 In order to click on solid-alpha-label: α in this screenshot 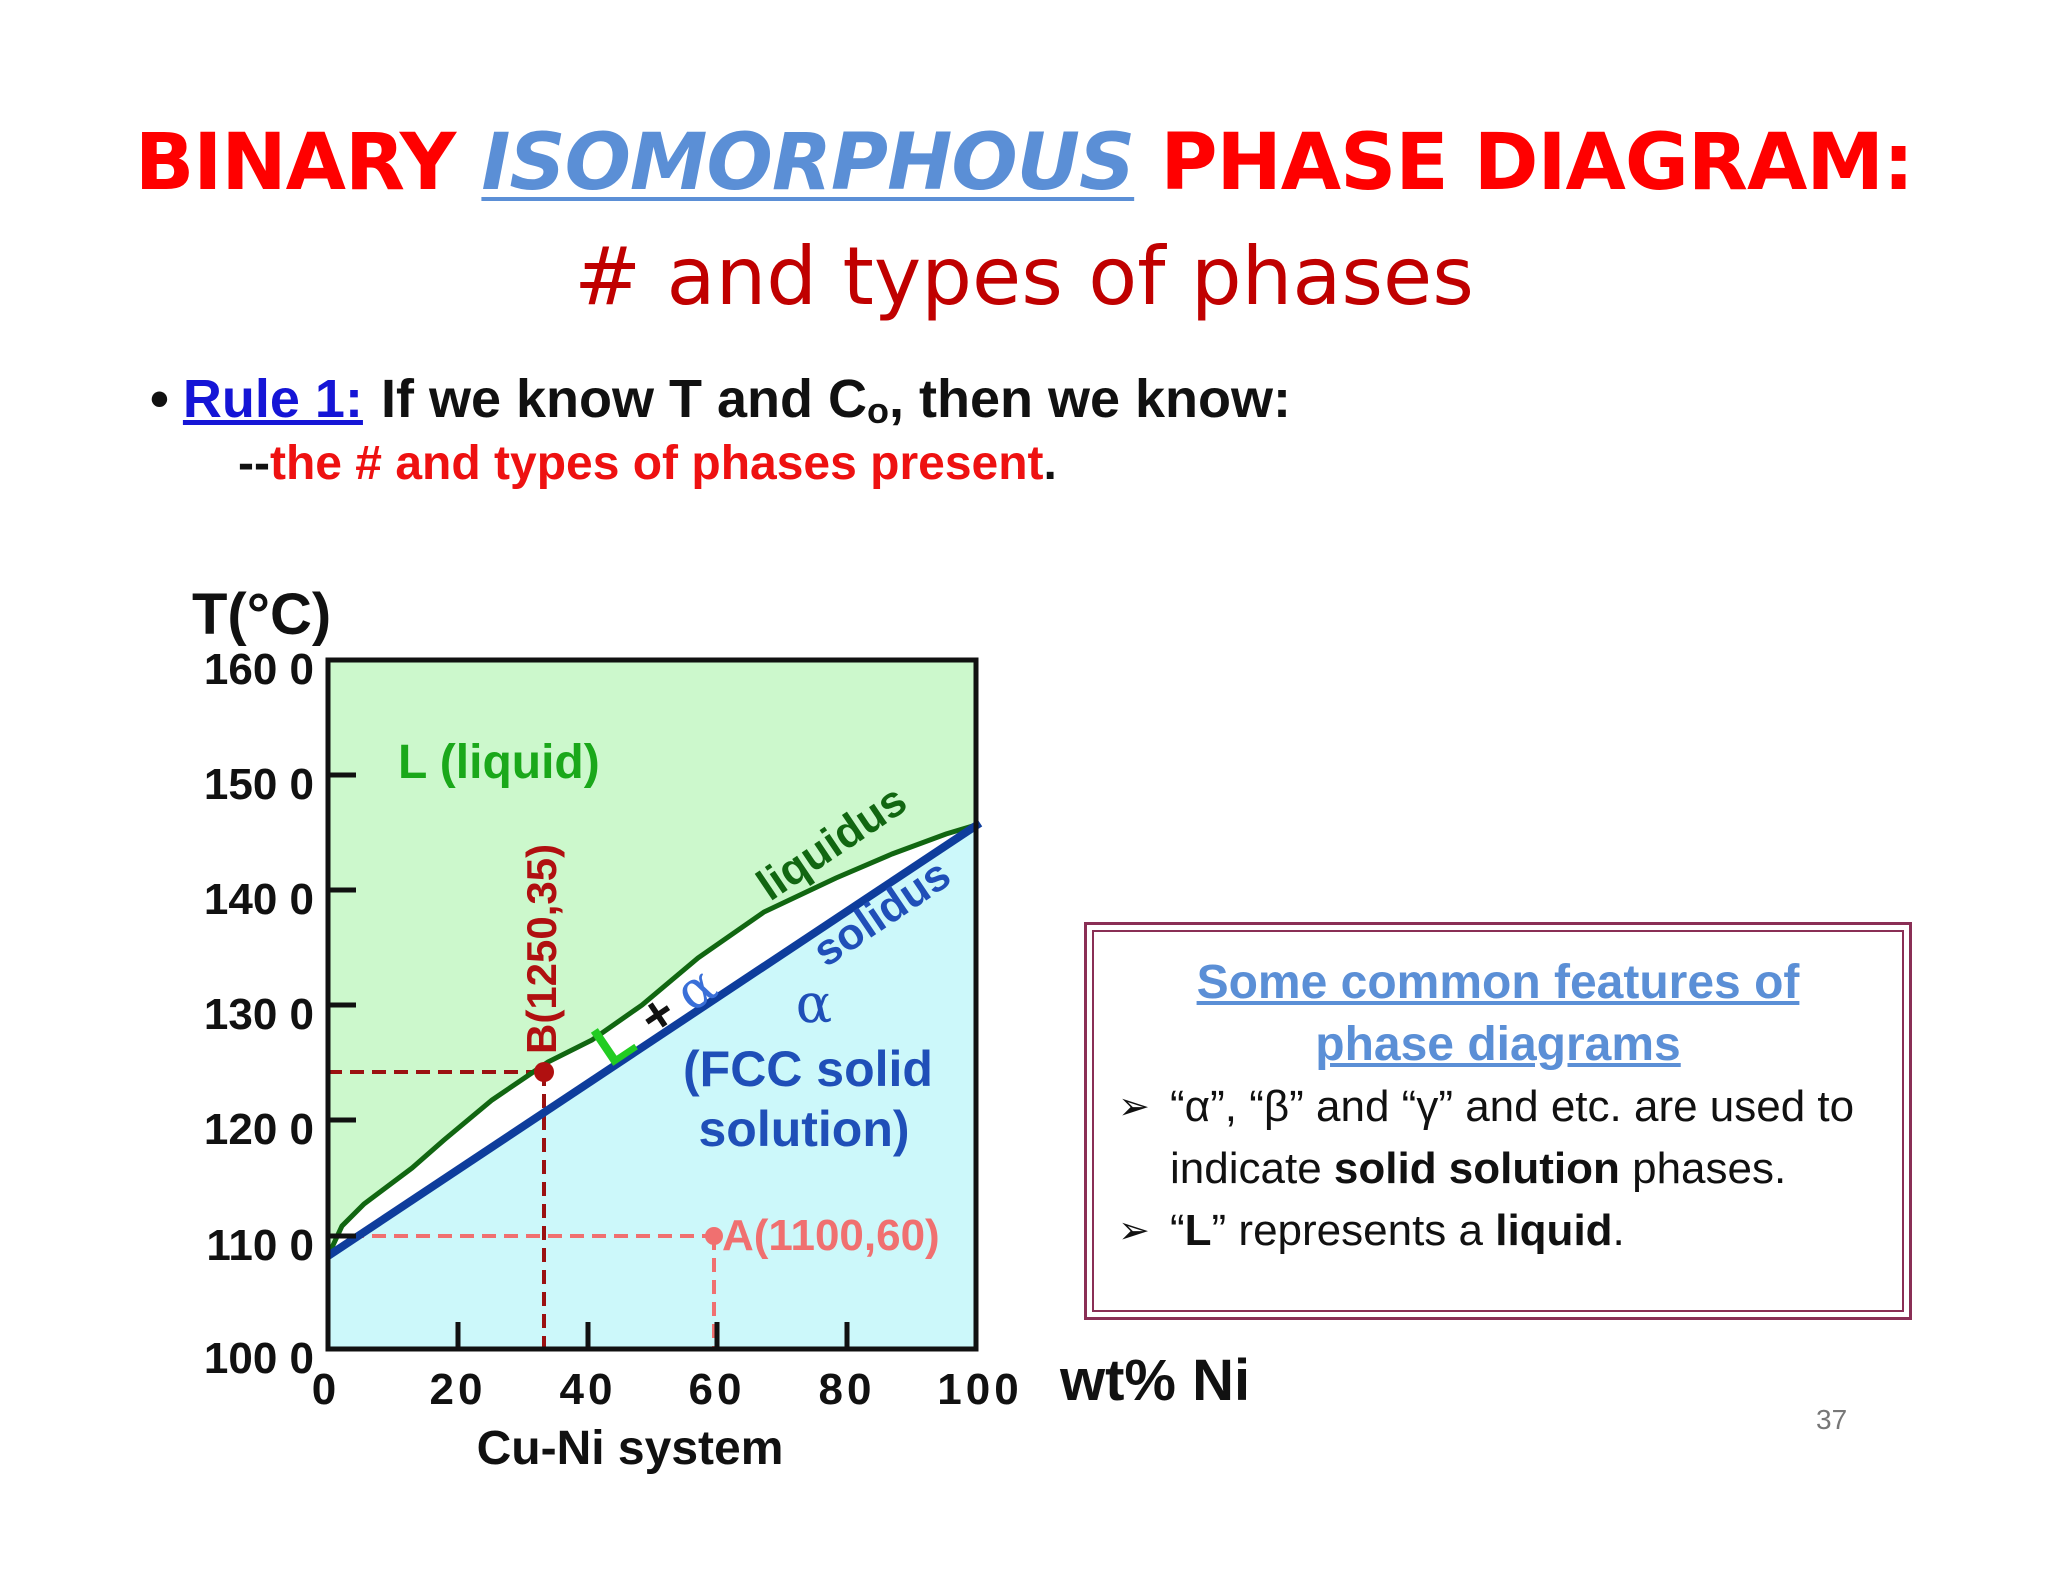, I will do `click(814, 1003)`.